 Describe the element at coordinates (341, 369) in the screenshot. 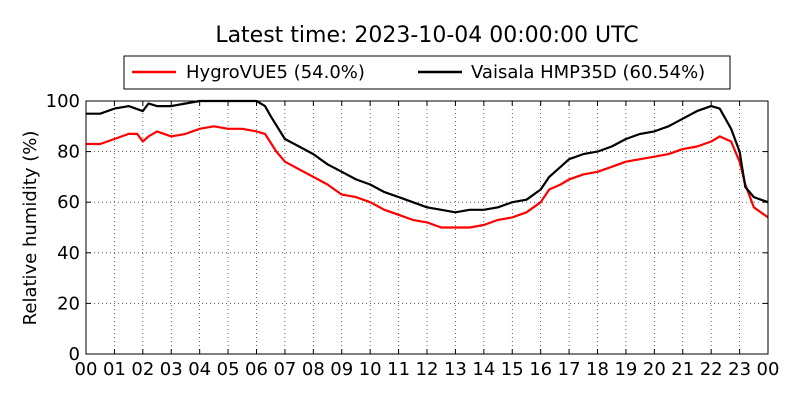

I see `x-tick-label: 09` at that location.